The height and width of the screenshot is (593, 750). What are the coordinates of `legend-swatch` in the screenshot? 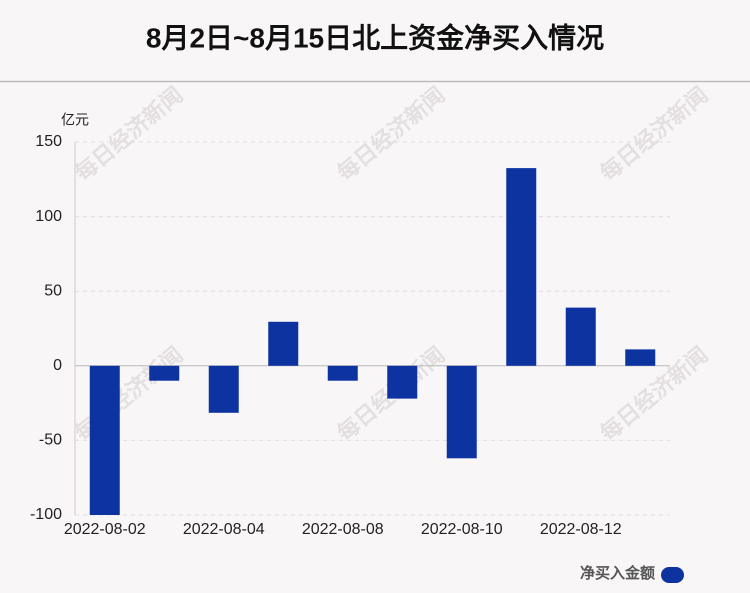 It's located at (672, 575).